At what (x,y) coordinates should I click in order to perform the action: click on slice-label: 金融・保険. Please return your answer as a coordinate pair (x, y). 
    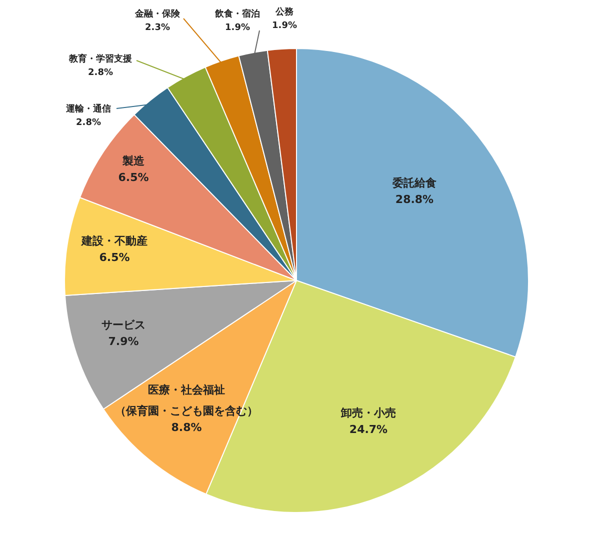
    Looking at the image, I should click on (157, 14).